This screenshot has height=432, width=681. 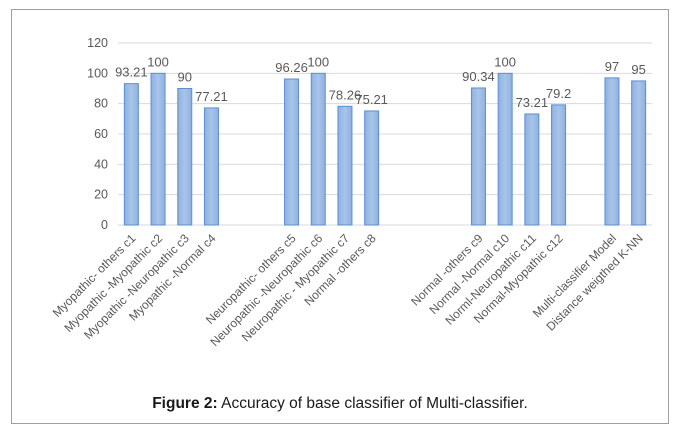 I want to click on y-tick-label: 20, so click(x=101, y=195).